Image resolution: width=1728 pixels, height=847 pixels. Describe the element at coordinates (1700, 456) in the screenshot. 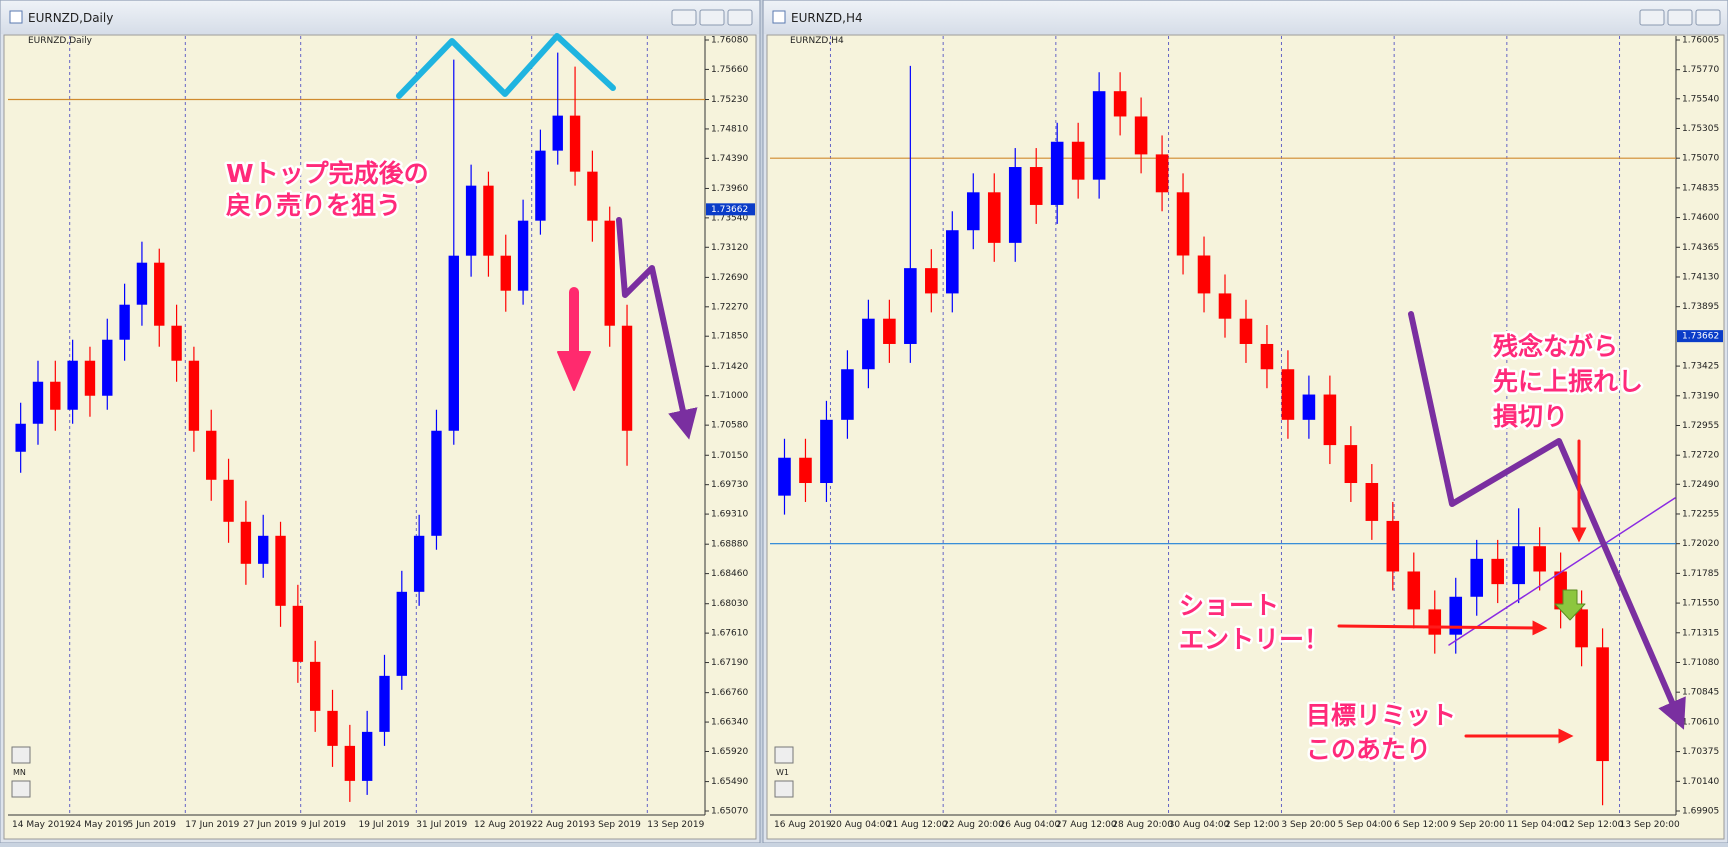

I see `y-tick-label: 1.72720` at that location.